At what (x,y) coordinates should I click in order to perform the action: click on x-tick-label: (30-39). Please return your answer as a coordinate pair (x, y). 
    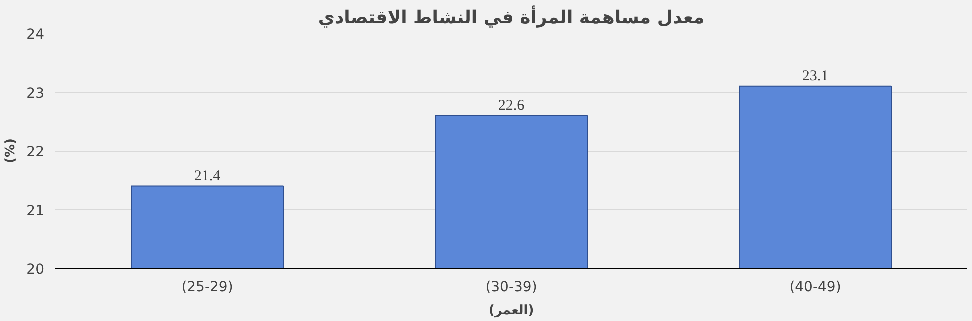
    Looking at the image, I should click on (512, 288).